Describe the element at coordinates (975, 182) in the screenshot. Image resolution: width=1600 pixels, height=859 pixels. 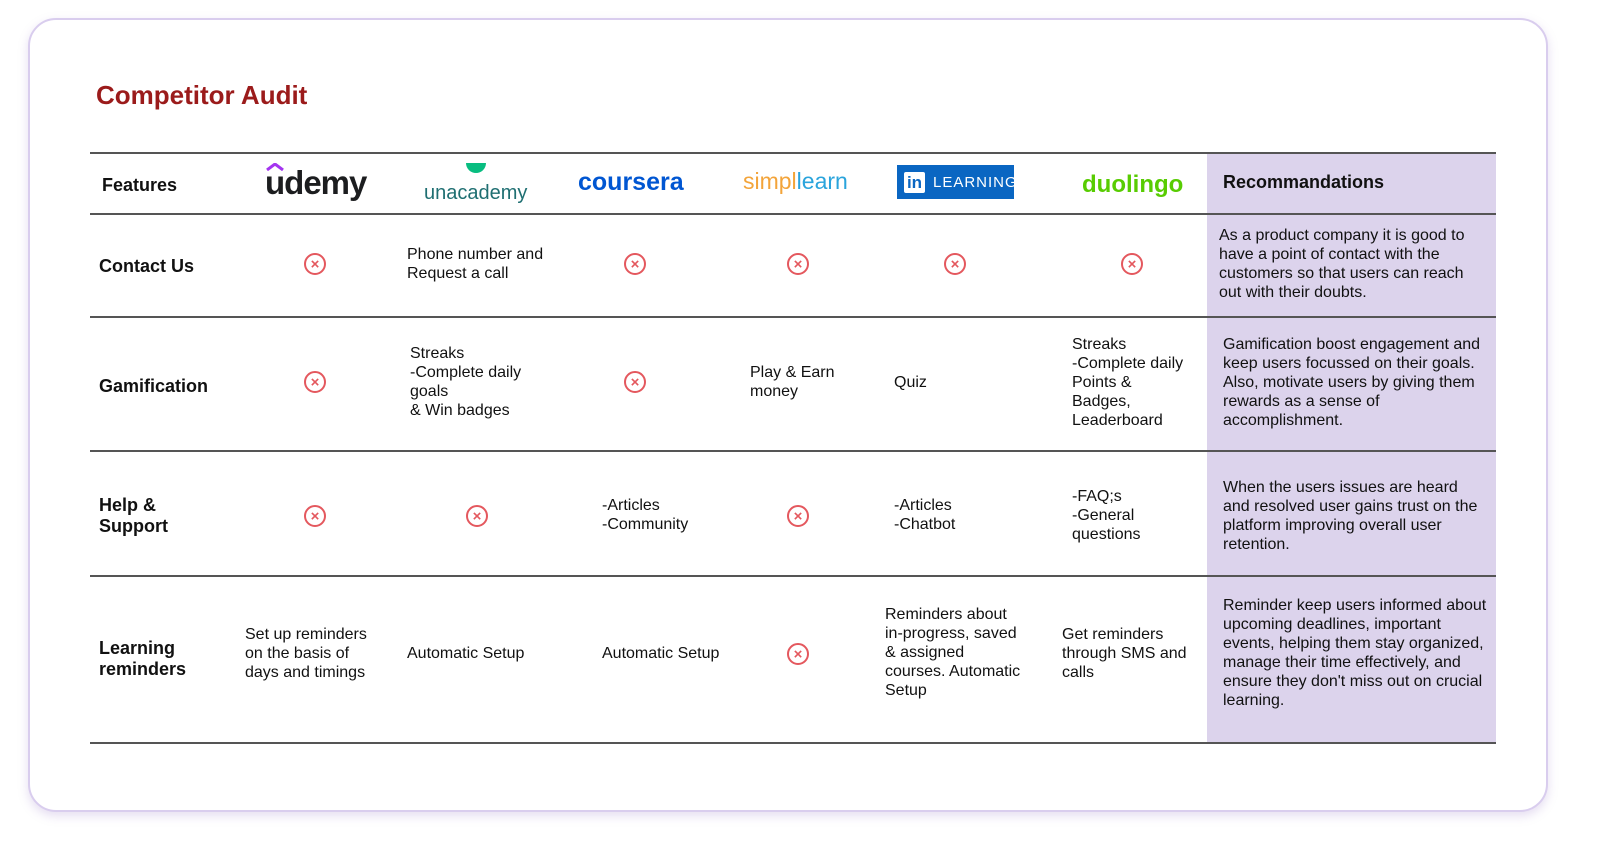
I see `linkedin-learning-text: LEARNING` at that location.